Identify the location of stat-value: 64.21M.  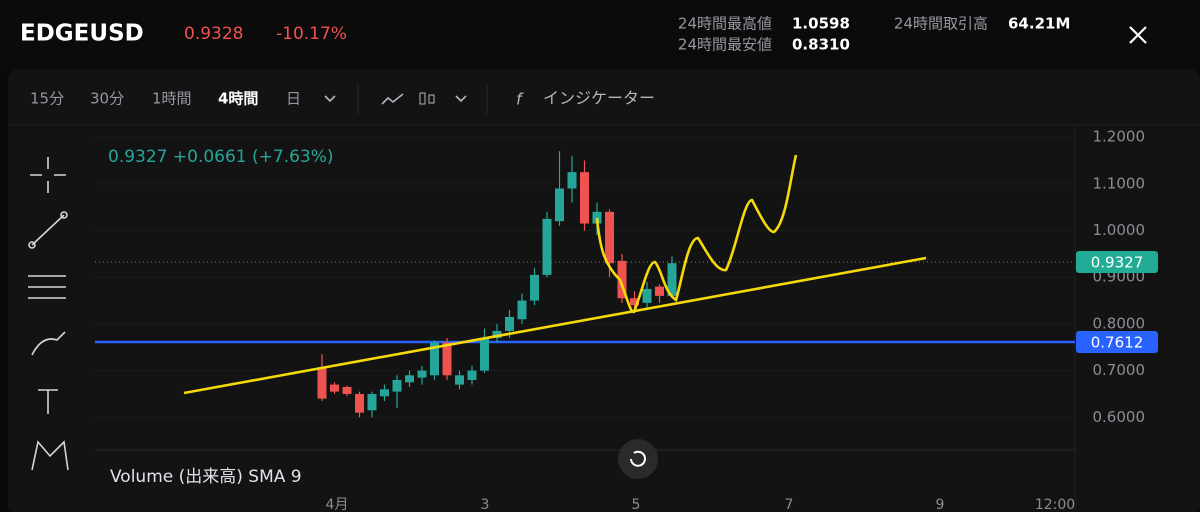
(1039, 24).